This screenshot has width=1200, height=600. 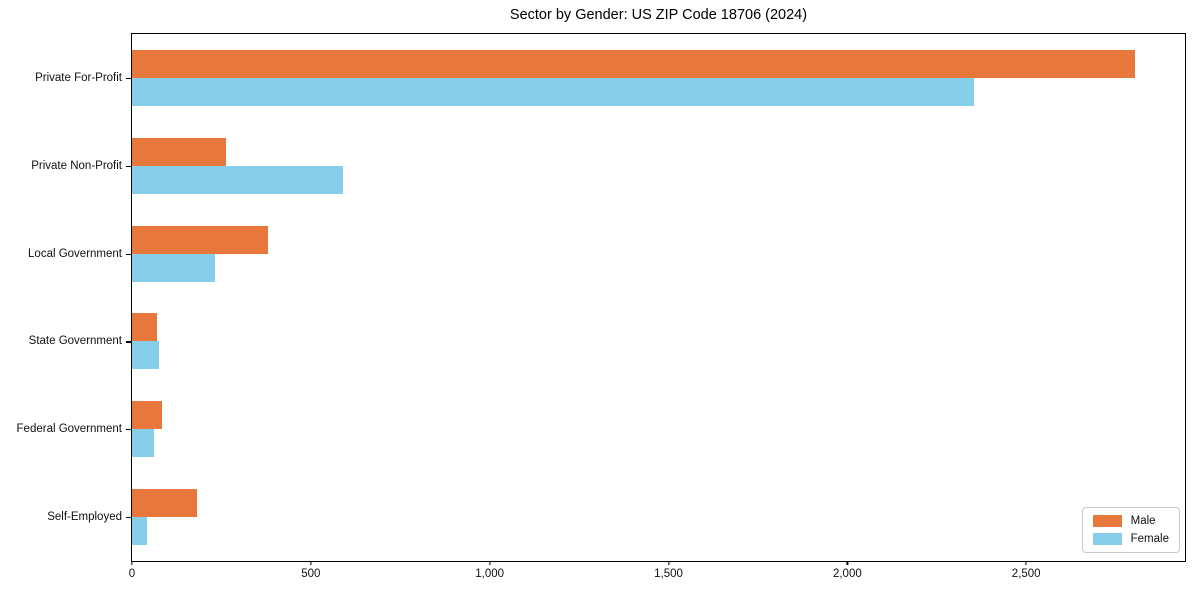 I want to click on legend-entry: Male, so click(x=1130, y=521).